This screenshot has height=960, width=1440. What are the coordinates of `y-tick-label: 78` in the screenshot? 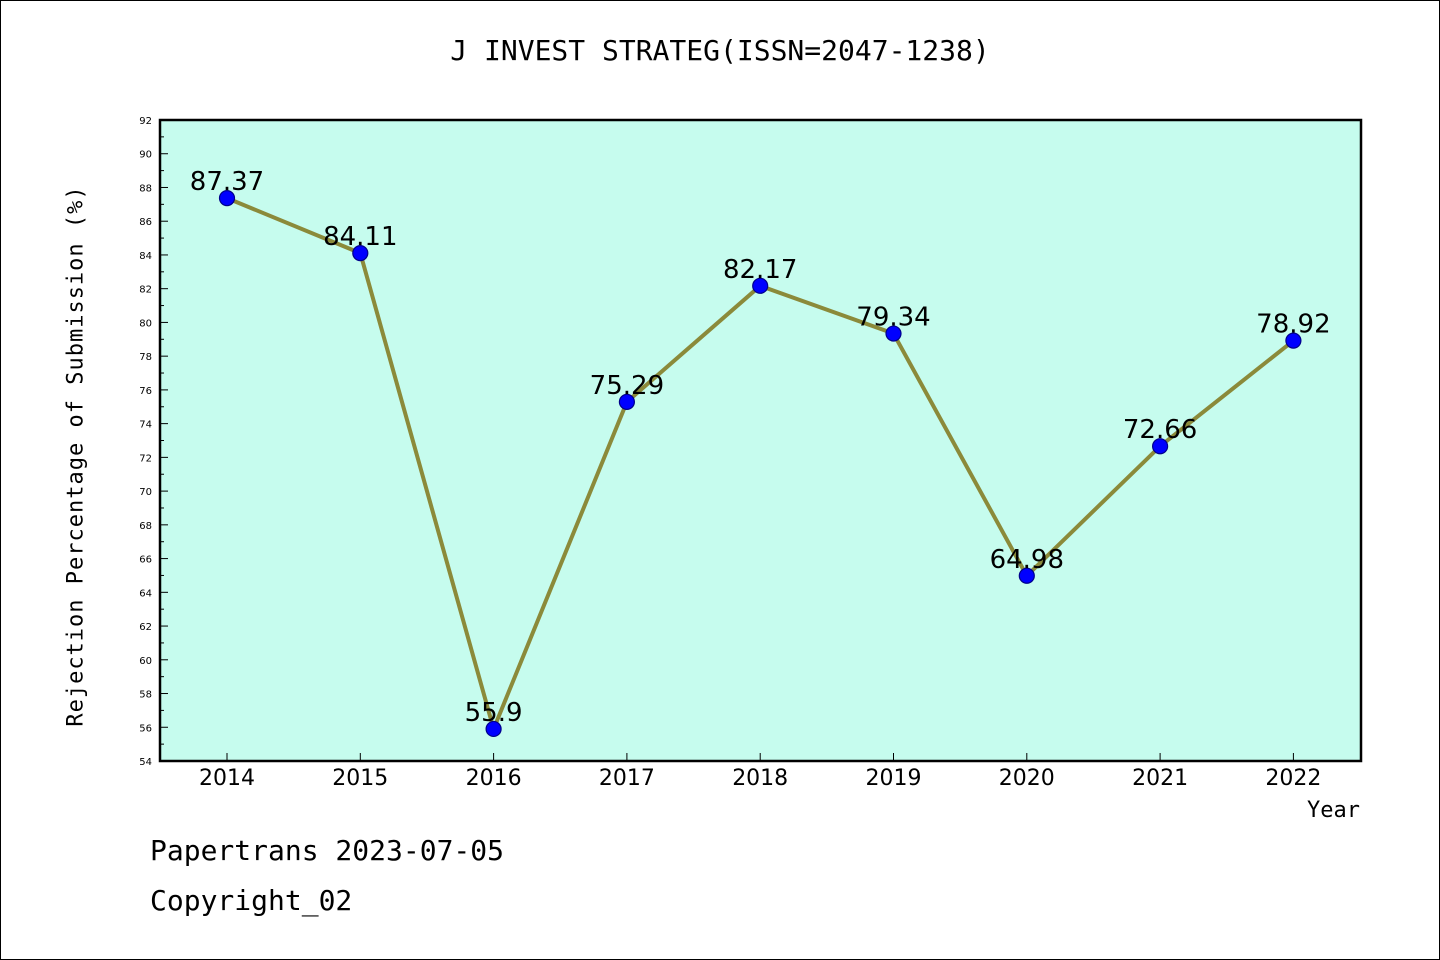 It's located at (145, 357).